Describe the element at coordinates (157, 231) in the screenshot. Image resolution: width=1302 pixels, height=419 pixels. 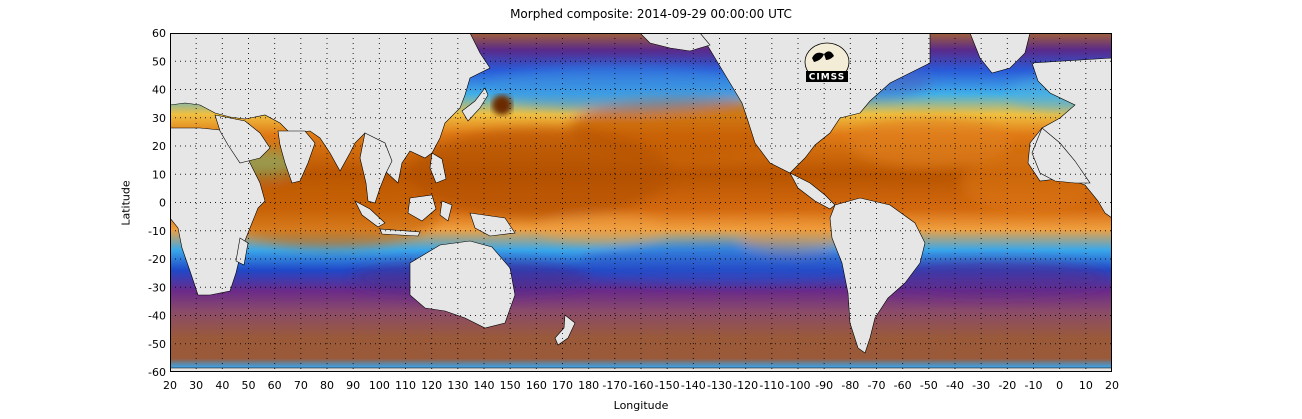
I see `y-tick-label: -10` at that location.